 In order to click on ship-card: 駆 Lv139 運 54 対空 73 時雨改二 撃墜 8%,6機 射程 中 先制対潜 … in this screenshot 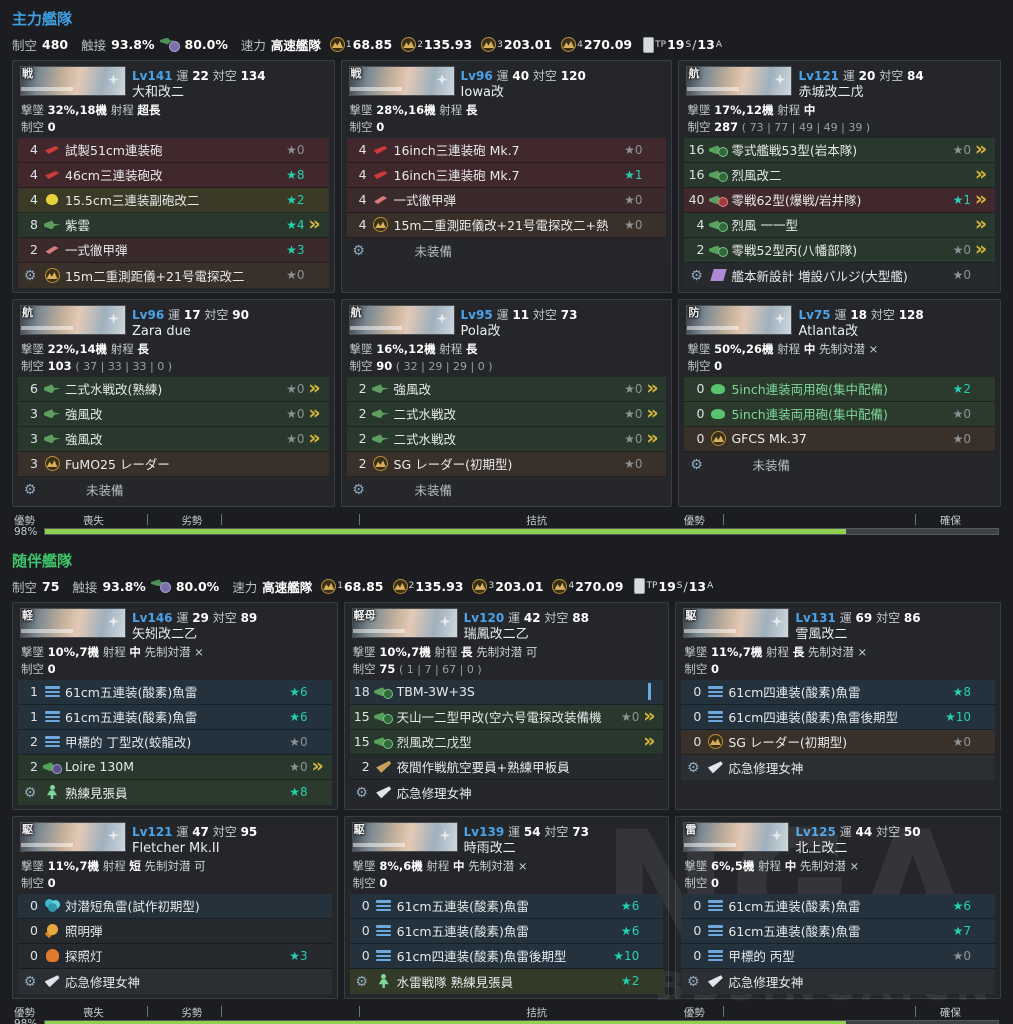, I will do `click(506, 907)`.